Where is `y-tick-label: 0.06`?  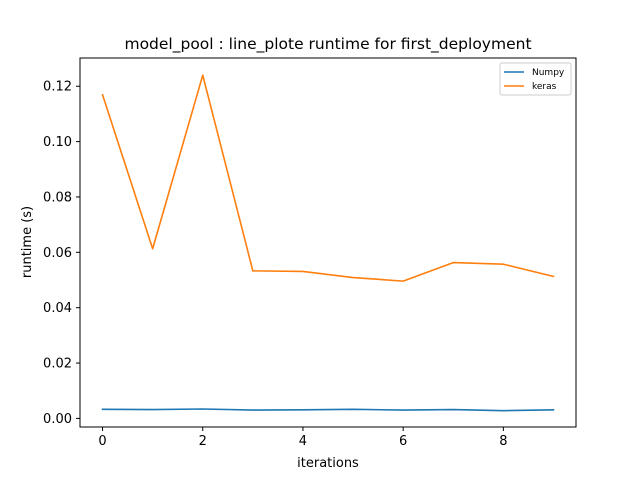
y-tick-label: 0.06 is located at coordinates (57, 253).